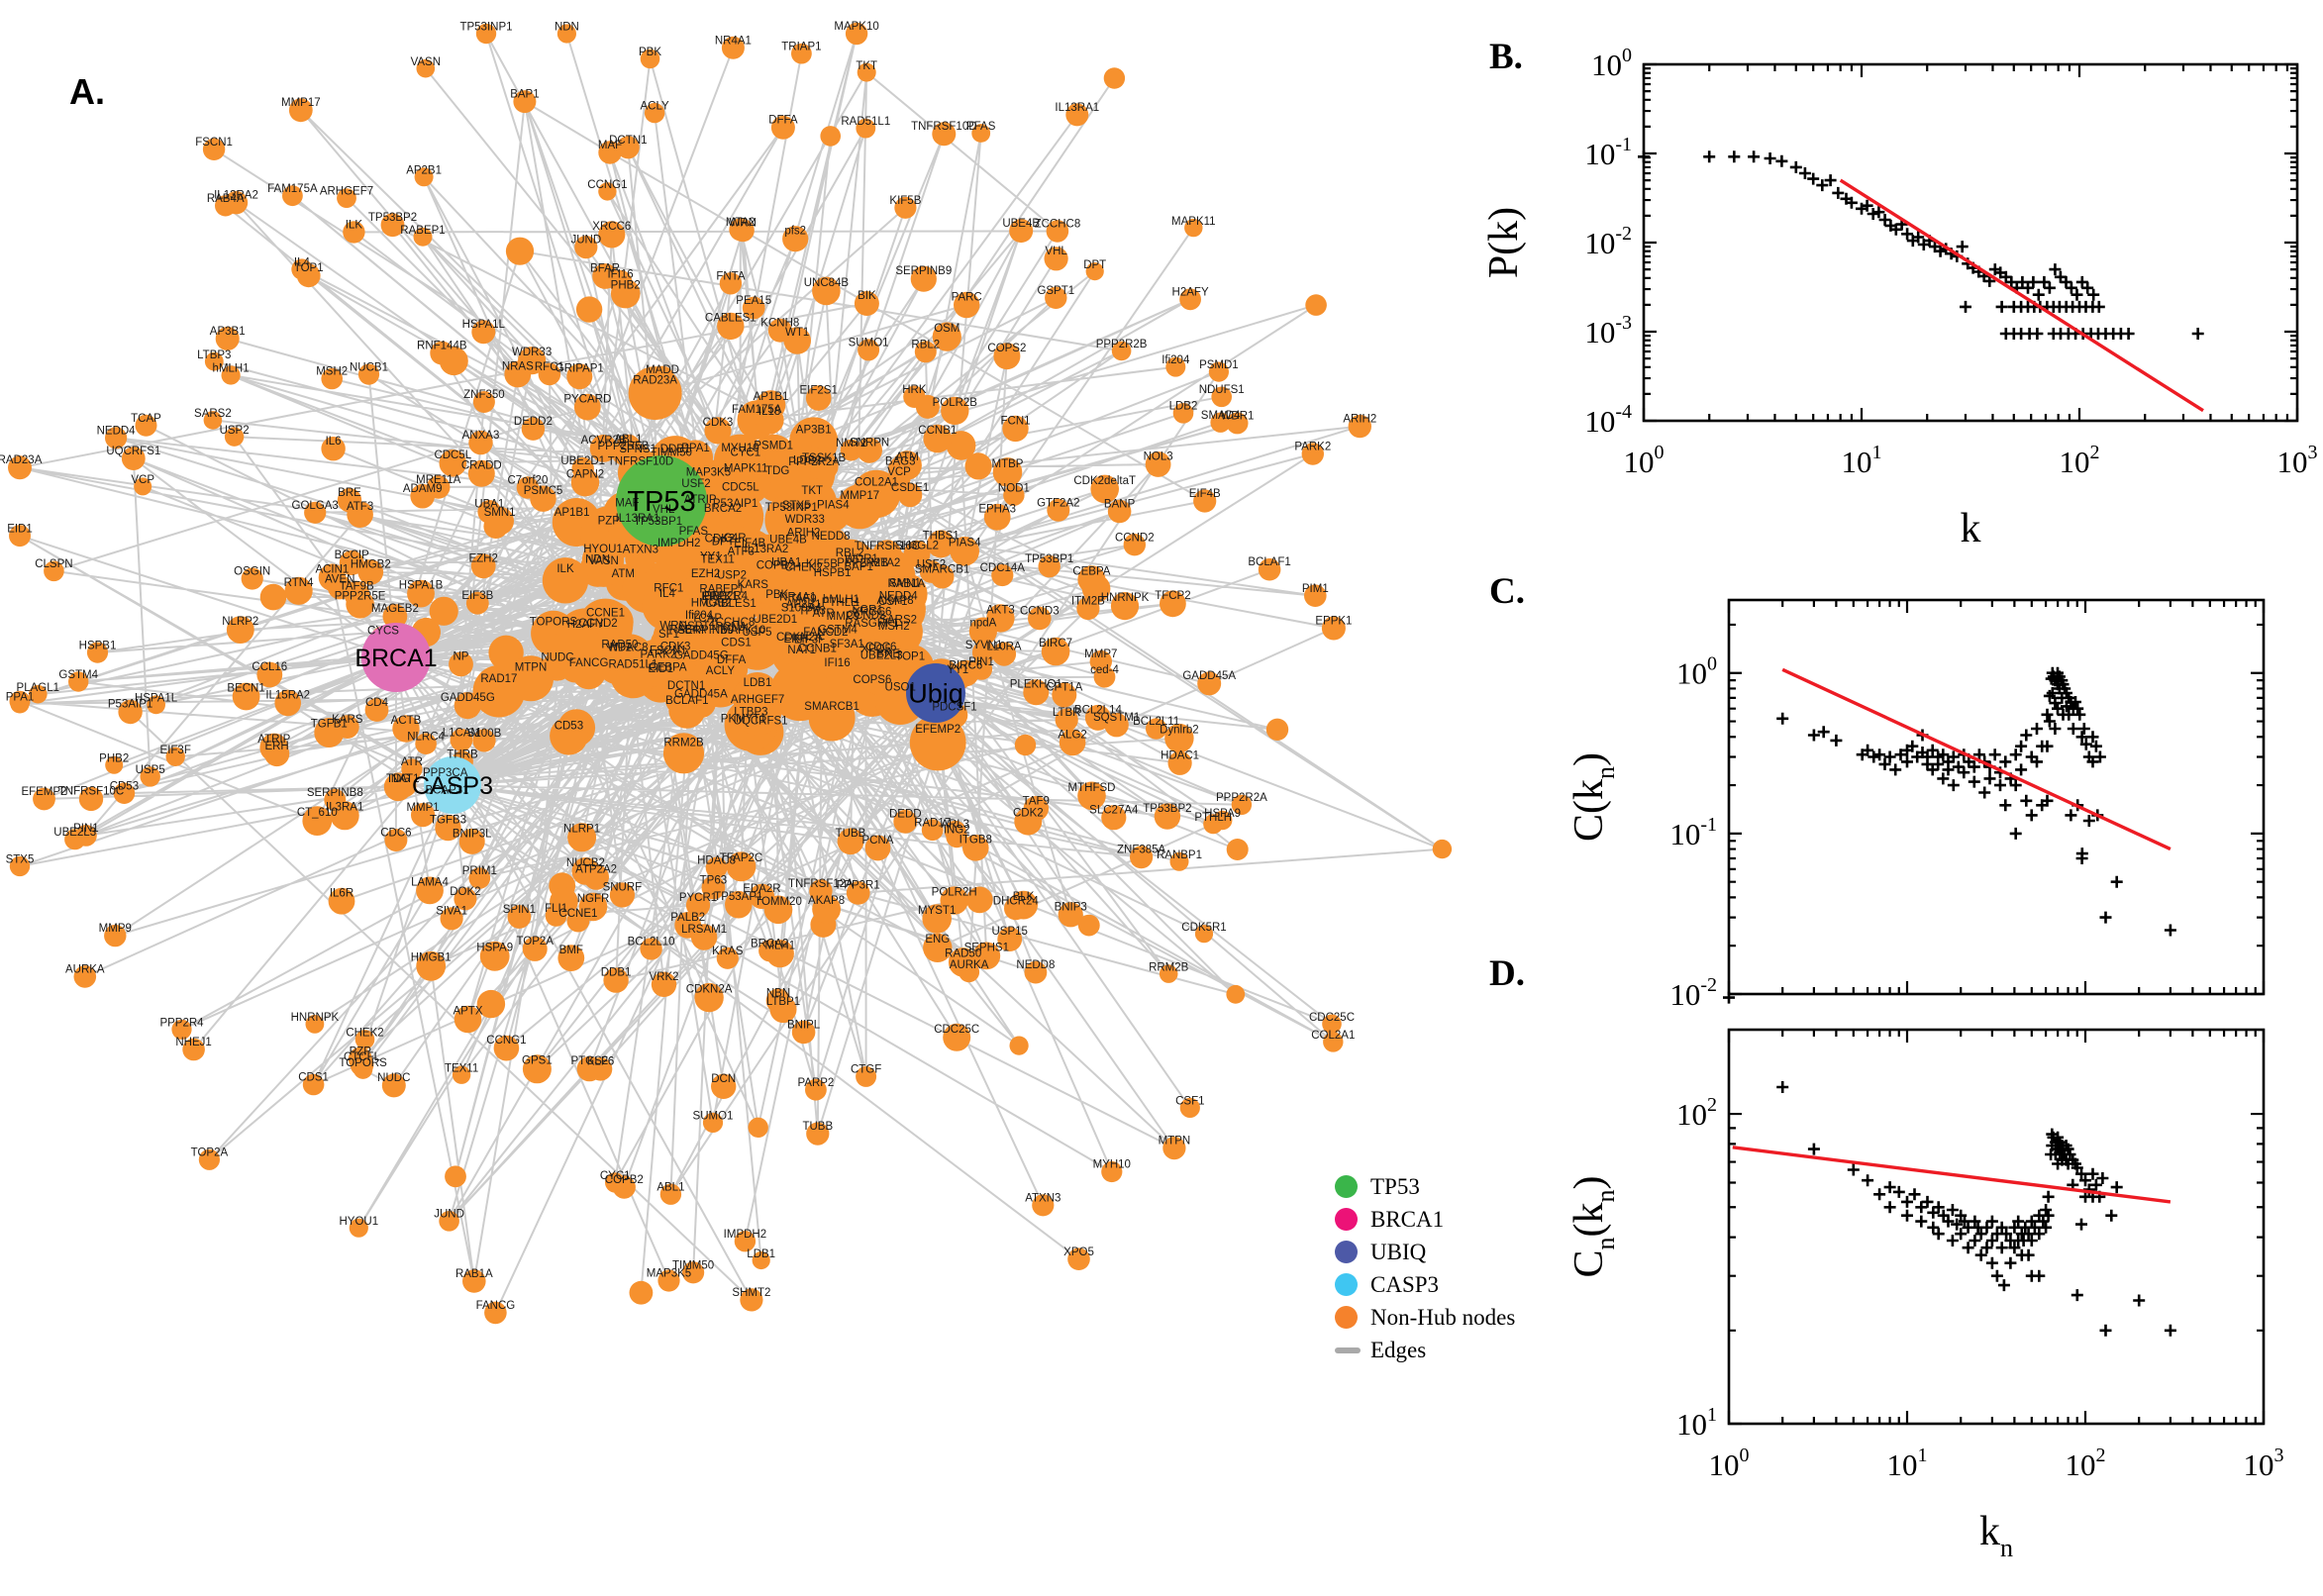  Describe the element at coordinates (937, 940) in the screenshot. I see `gene-label: ENG` at that location.